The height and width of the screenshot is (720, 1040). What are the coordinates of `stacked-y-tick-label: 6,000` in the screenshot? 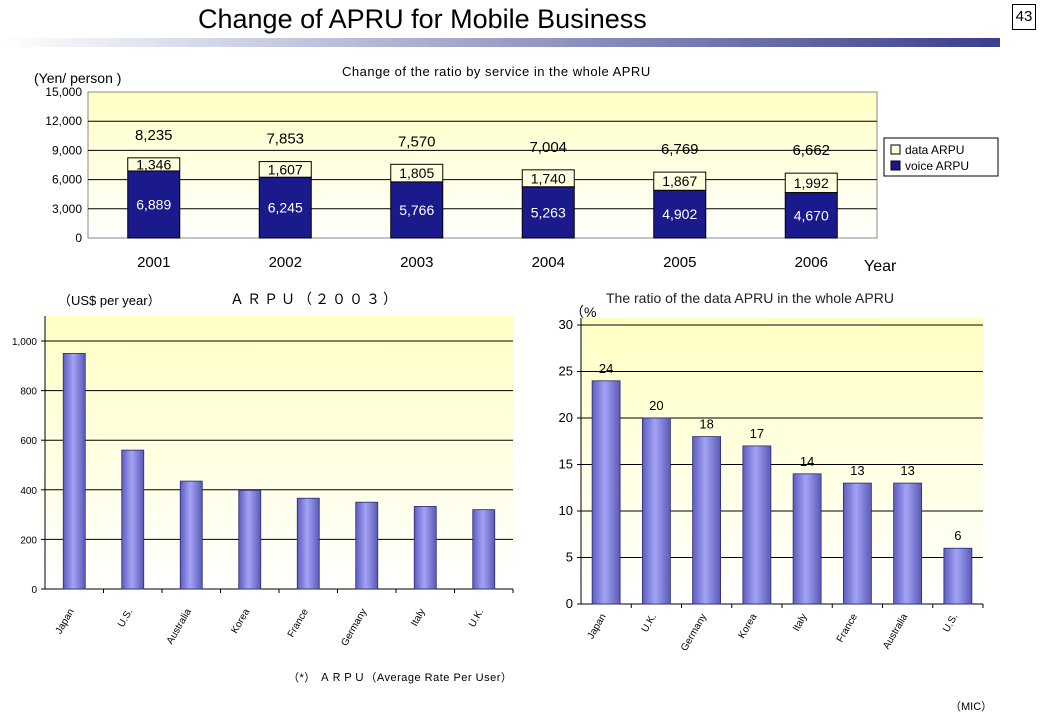 It's located at (67, 180).